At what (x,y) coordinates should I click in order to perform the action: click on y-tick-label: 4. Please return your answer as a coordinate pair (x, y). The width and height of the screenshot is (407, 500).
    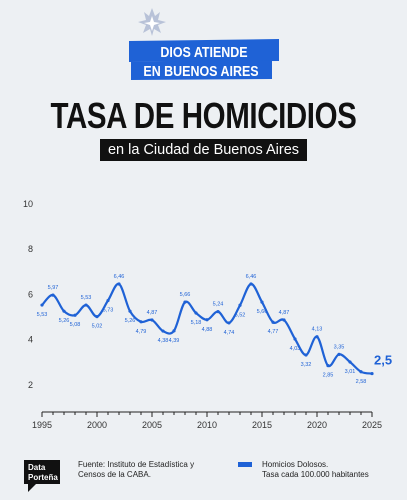
    Looking at the image, I should click on (30, 340).